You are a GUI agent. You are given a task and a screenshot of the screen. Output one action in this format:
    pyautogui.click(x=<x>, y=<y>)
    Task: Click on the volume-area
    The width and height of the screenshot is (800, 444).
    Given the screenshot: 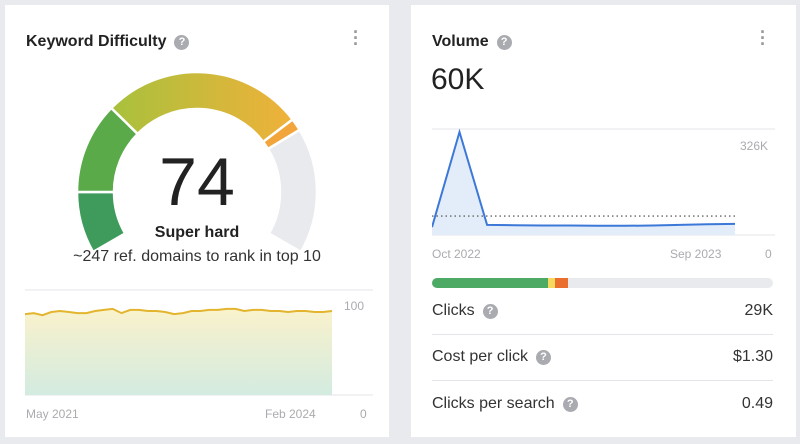 What is the action you would take?
    pyautogui.click(x=583, y=183)
    